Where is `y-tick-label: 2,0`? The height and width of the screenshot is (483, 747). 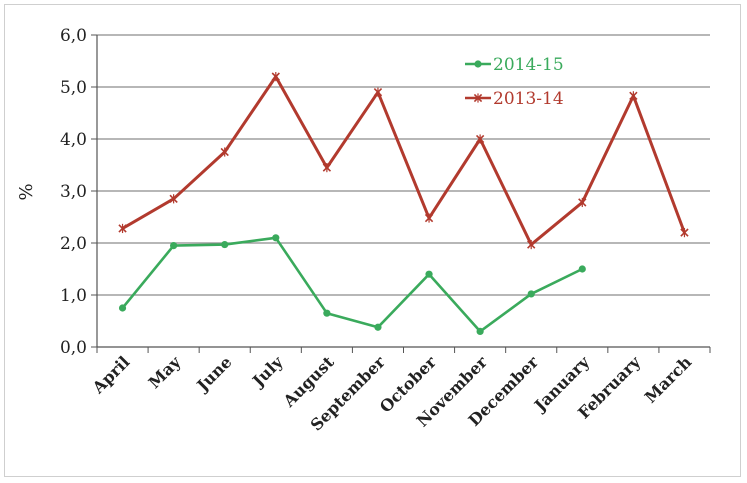 y-tick-label: 2,0 is located at coordinates (73, 244).